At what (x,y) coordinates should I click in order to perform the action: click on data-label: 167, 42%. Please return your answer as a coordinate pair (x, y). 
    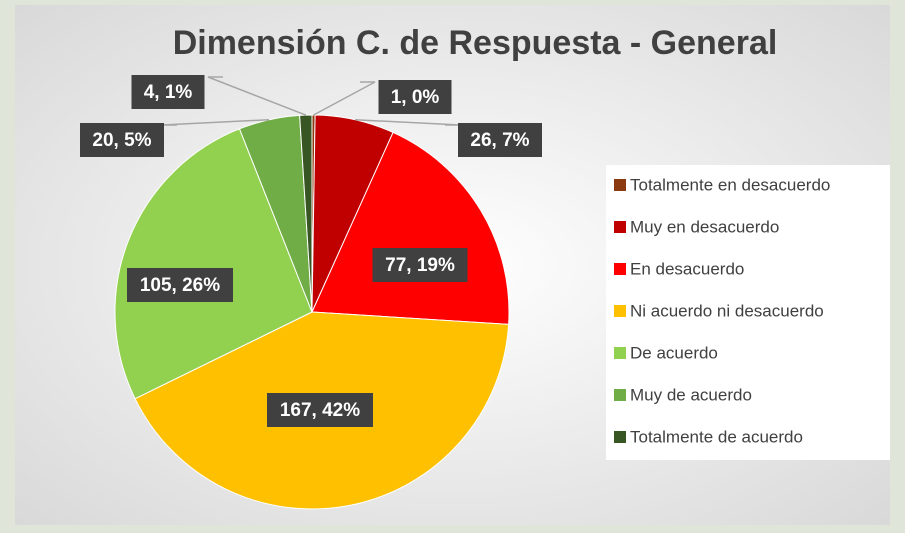
    Looking at the image, I should click on (320, 410).